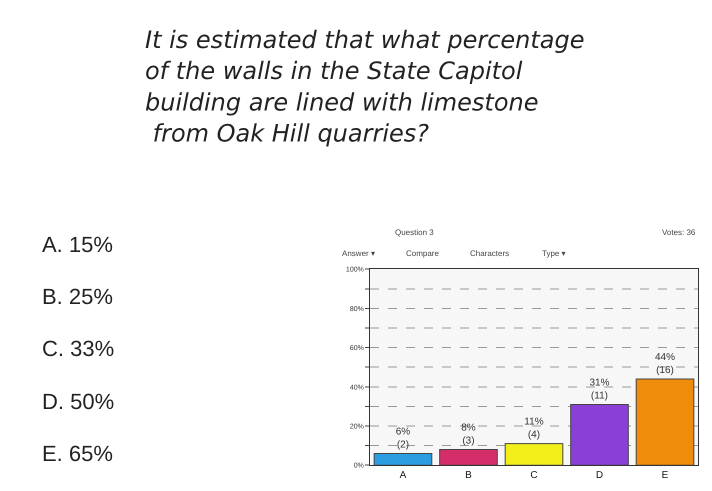  Describe the element at coordinates (423, 253) in the screenshot. I see `text: Compare` at that location.